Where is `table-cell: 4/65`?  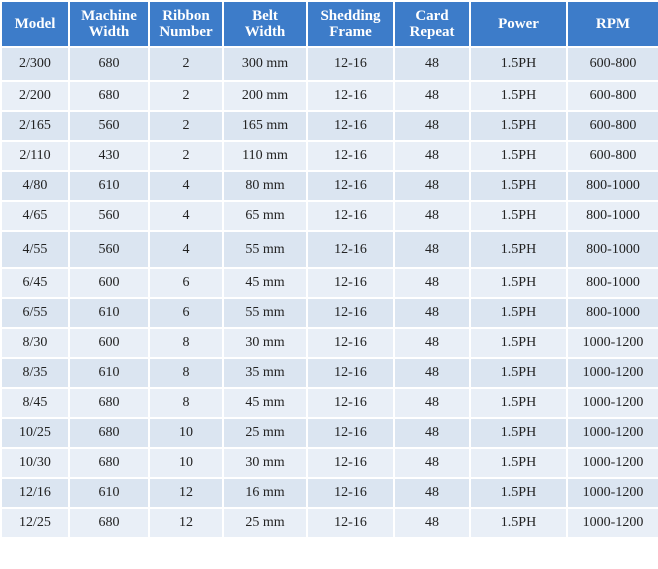
table-cell: 4/65 is located at coordinates (35, 216).